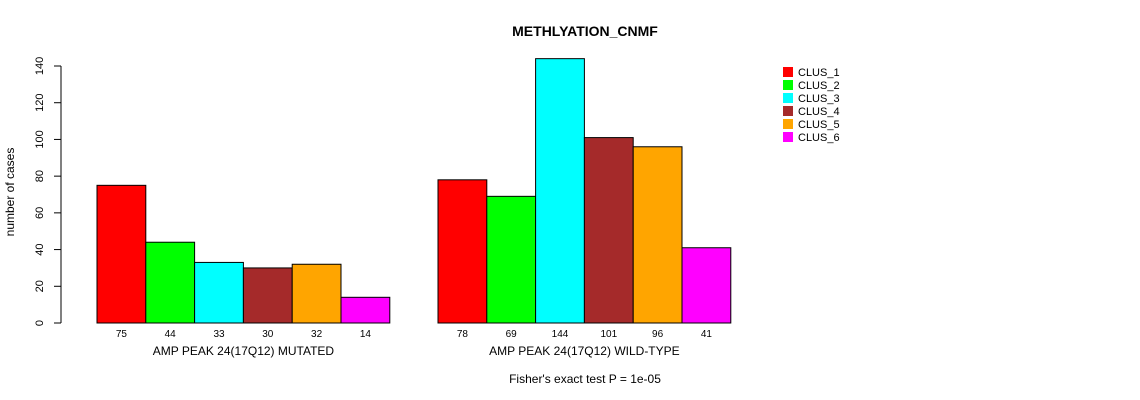 The width and height of the screenshot is (1140, 400). Describe the element at coordinates (48, 191) in the screenshot. I see `y-axis: 0 20 40 60 80 100 120 140` at that location.